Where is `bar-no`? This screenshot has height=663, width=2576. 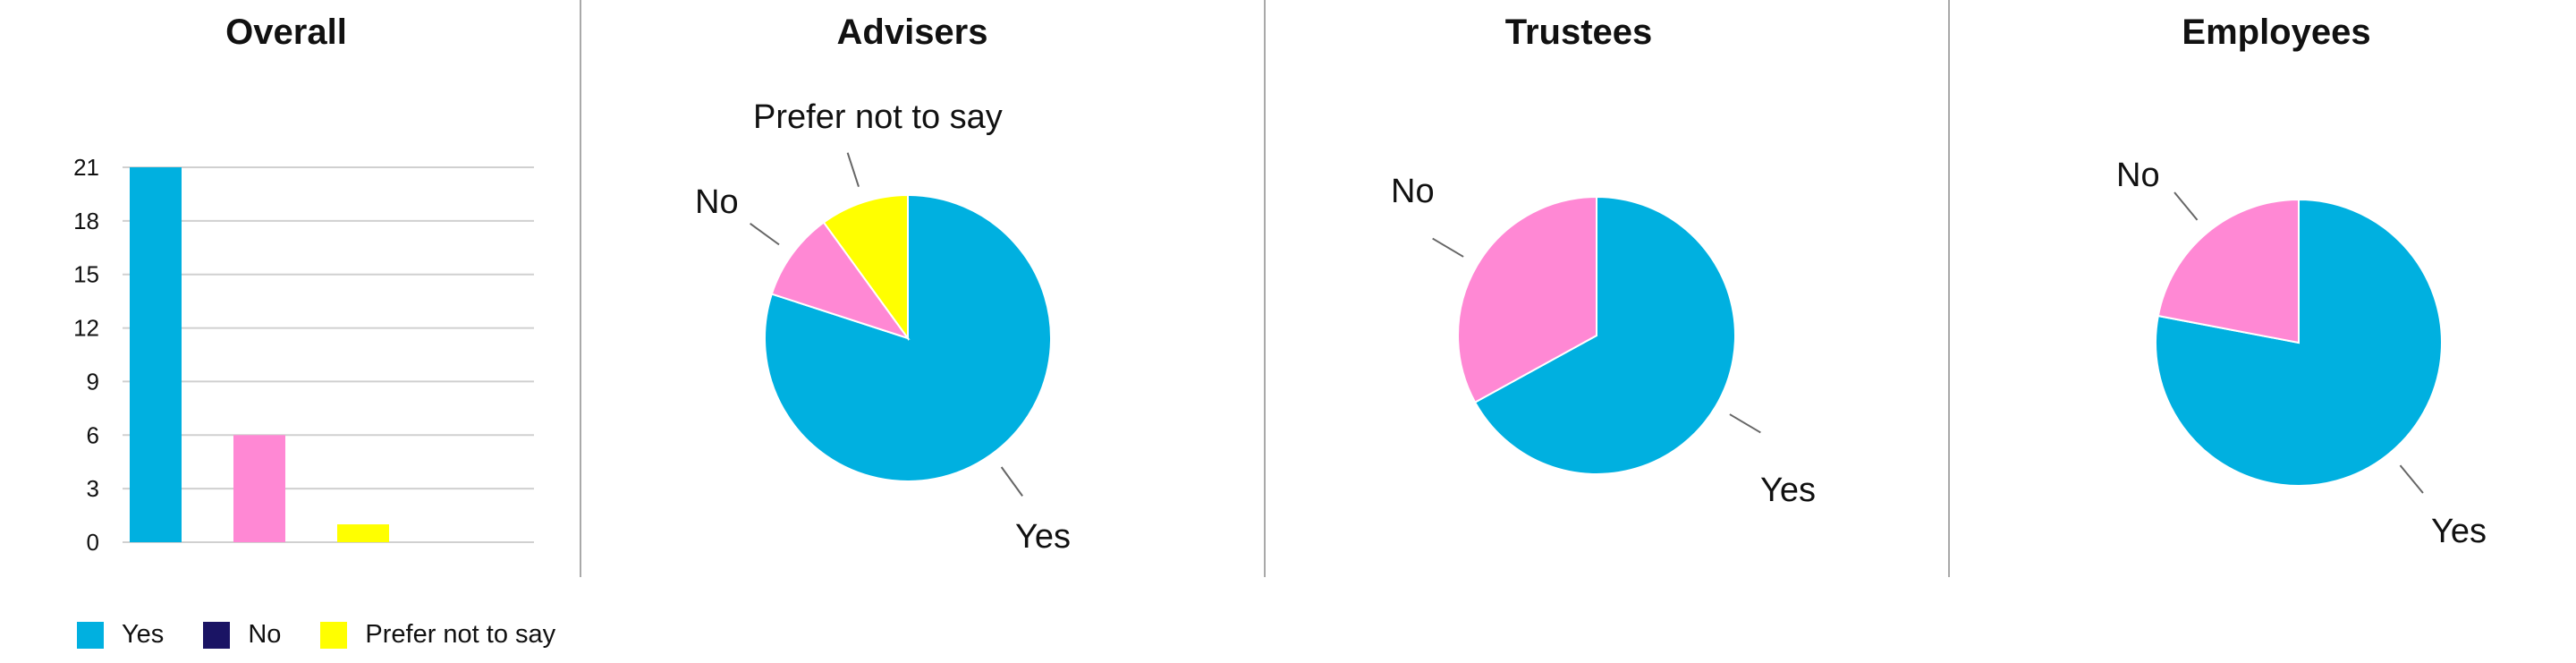
bar-no is located at coordinates (259, 488).